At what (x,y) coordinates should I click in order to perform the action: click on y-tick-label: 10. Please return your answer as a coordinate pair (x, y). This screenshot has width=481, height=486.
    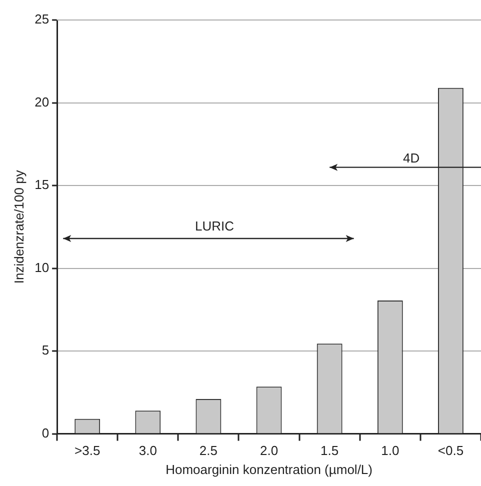
    Looking at the image, I should click on (42, 267).